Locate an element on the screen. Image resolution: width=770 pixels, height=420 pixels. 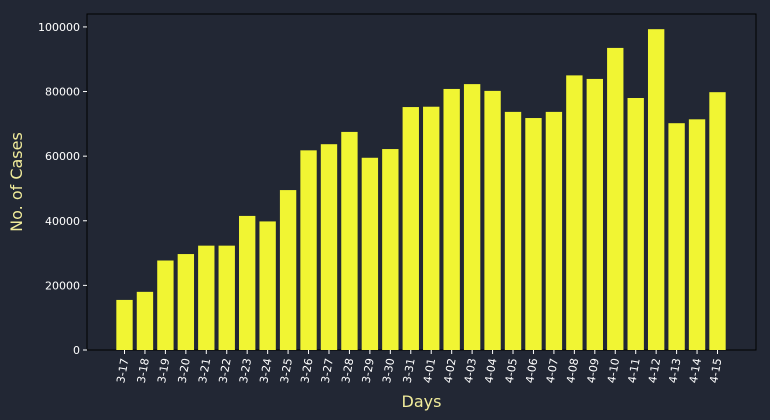
x-tick-label: 4-09 is located at coordinates (593, 370).